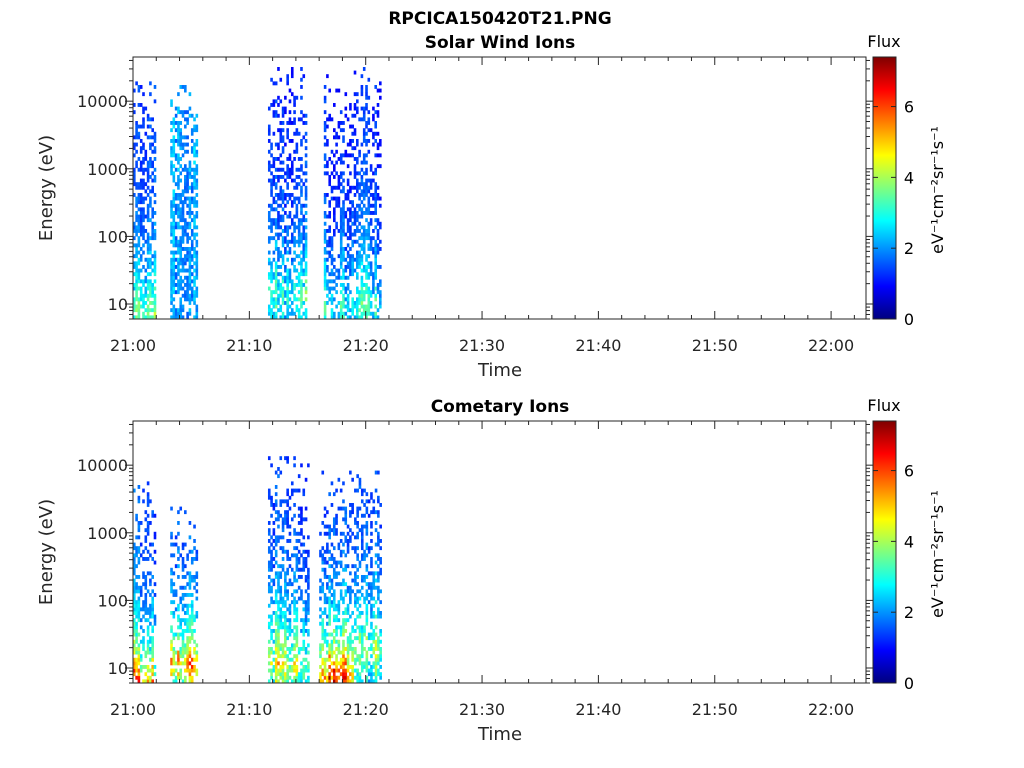  I want to click on colorbar-tick-label: 0, so click(909, 683).